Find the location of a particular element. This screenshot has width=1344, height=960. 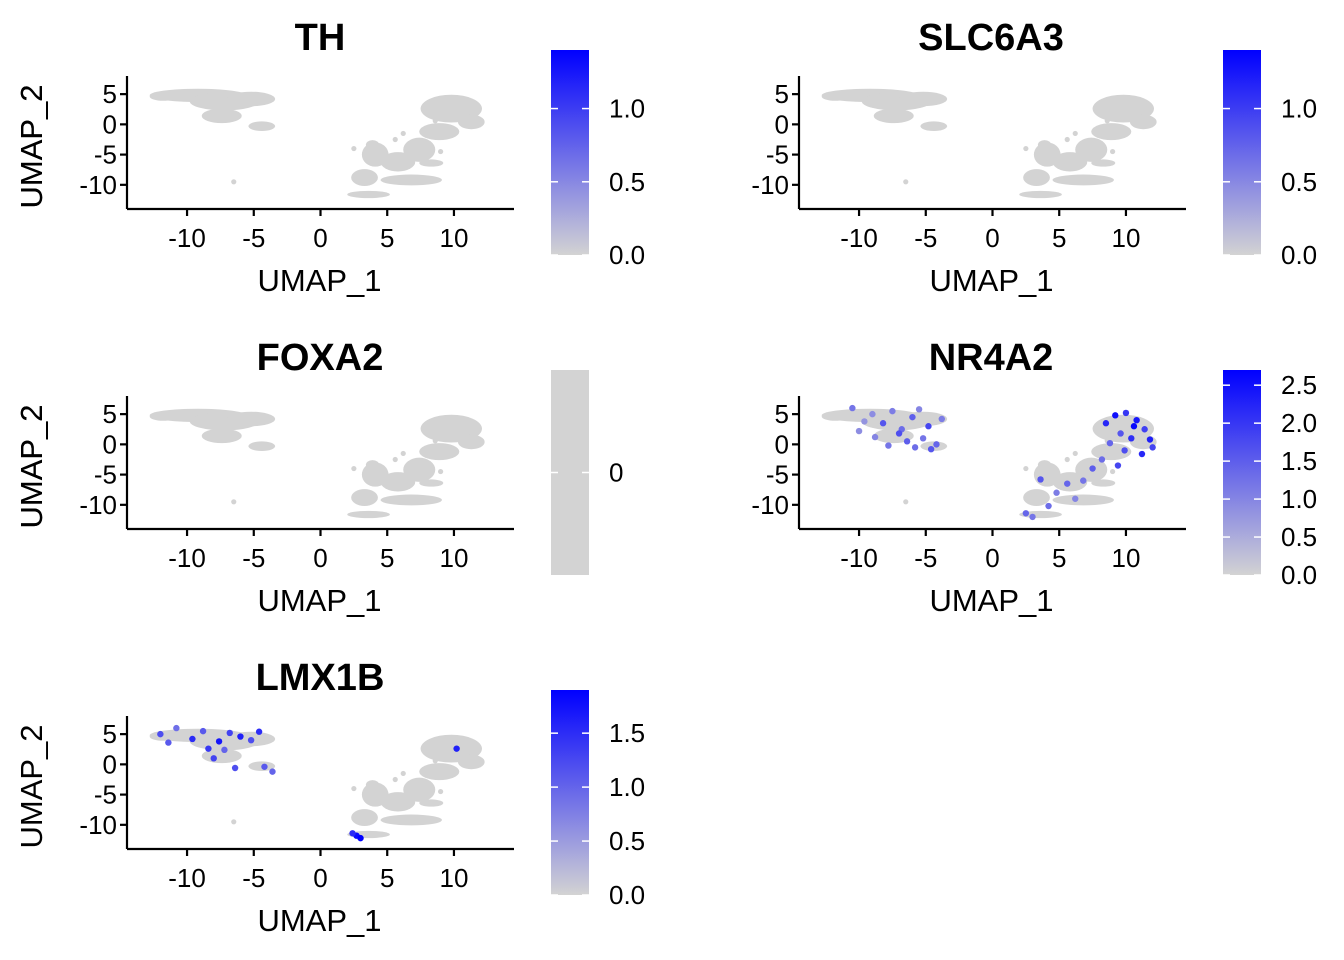

panel-title: SLC6A3 is located at coordinates (991, 38).